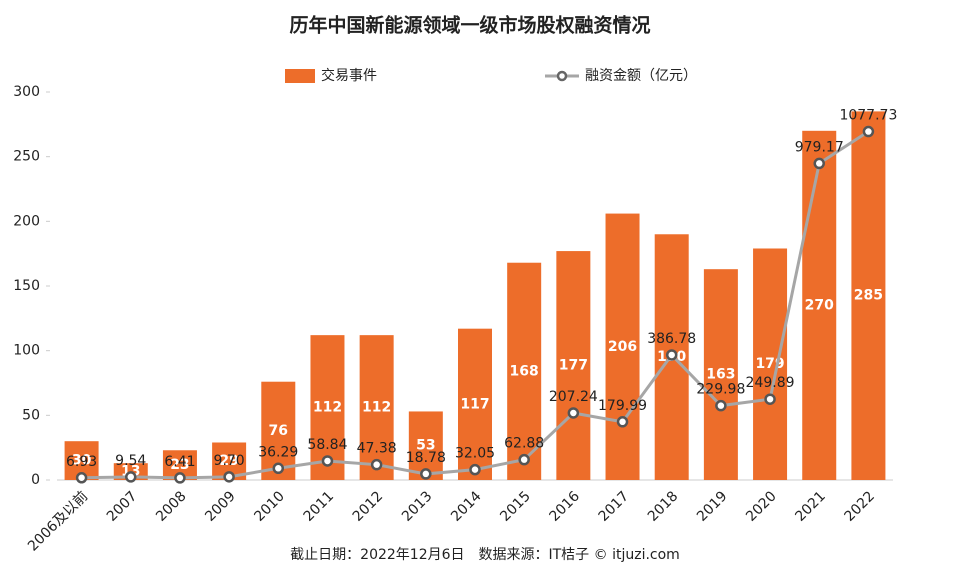  Describe the element at coordinates (130, 461) in the screenshot. I see `line-value-label: 9.54` at that location.